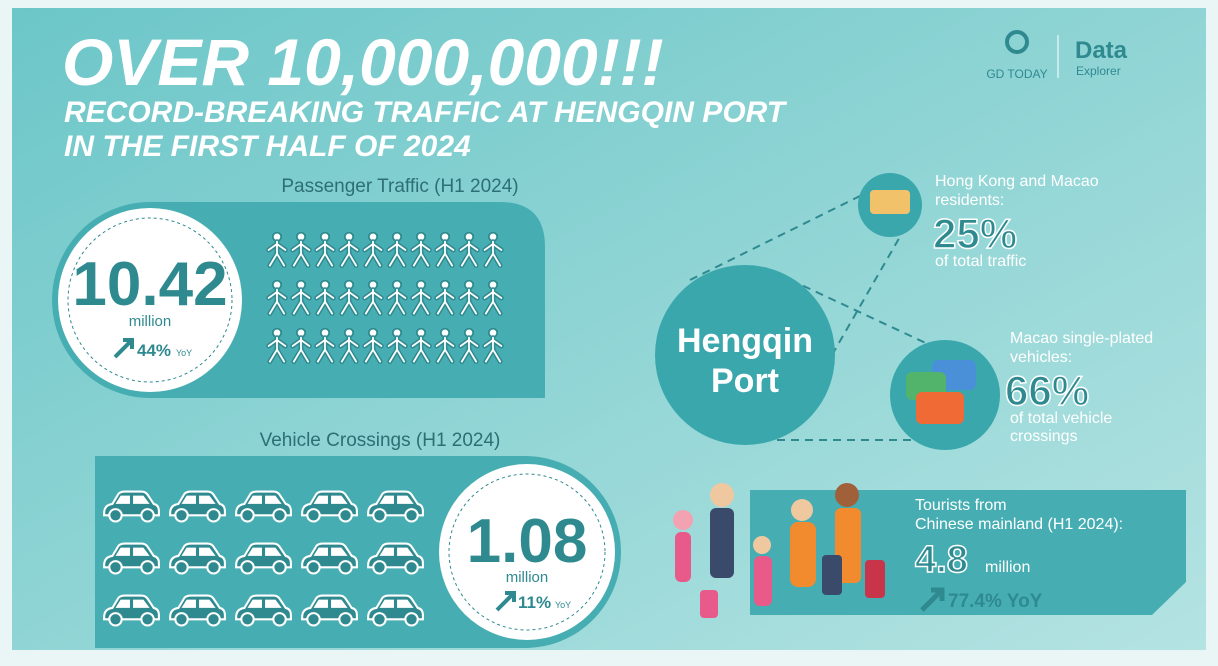 The width and height of the screenshot is (1218, 666). I want to click on logo-text: GD TODAY, so click(1016, 74).